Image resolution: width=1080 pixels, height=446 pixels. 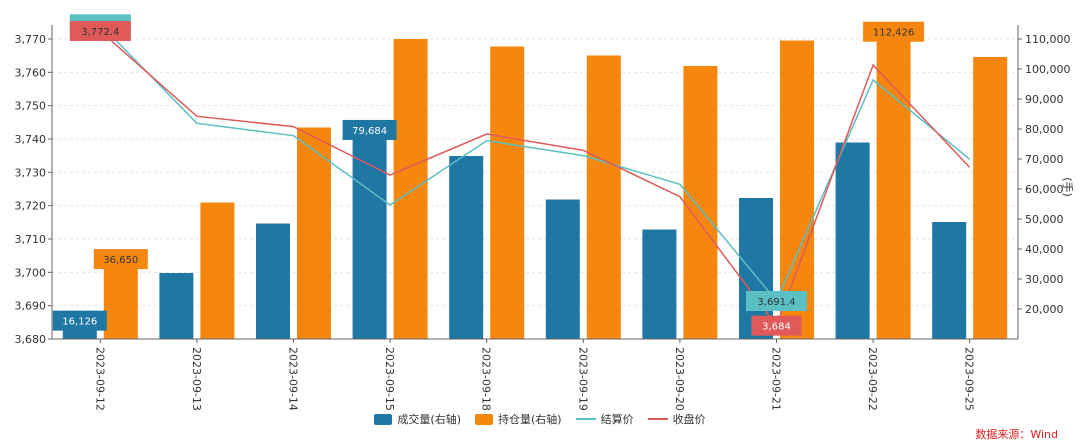 I want to click on y-right-tick-label: 50,000, so click(x=1044, y=219).